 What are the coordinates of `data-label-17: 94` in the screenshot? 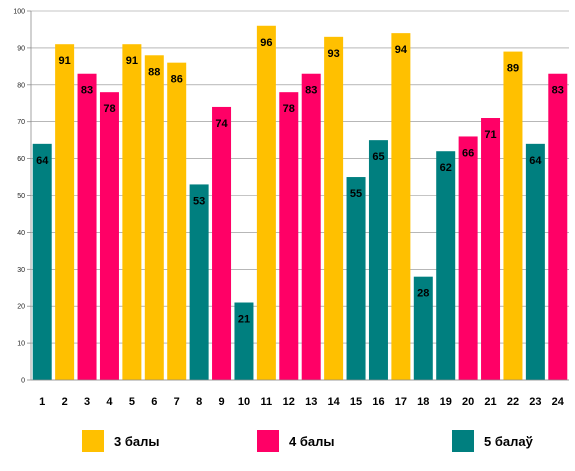 It's located at (401, 50).